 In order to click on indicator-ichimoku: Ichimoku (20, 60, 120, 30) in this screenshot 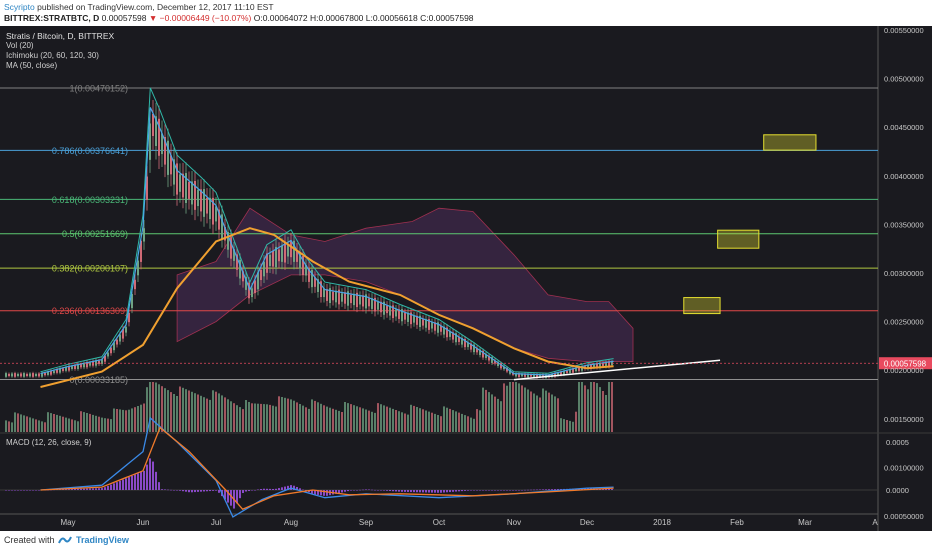, I will do `click(52, 55)`.